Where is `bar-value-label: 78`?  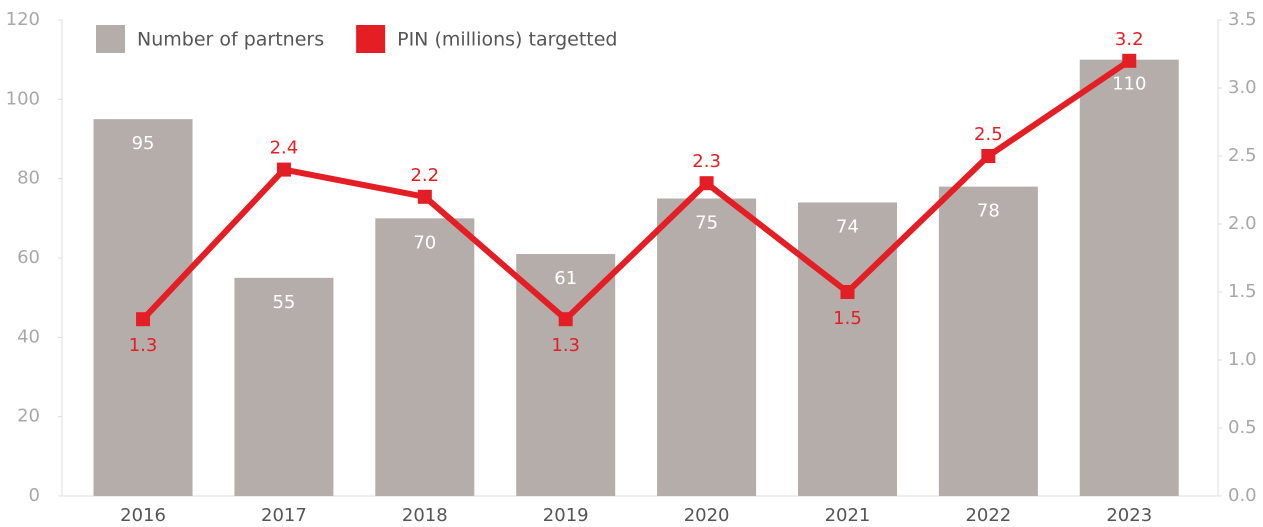
bar-value-label: 78 is located at coordinates (988, 211).